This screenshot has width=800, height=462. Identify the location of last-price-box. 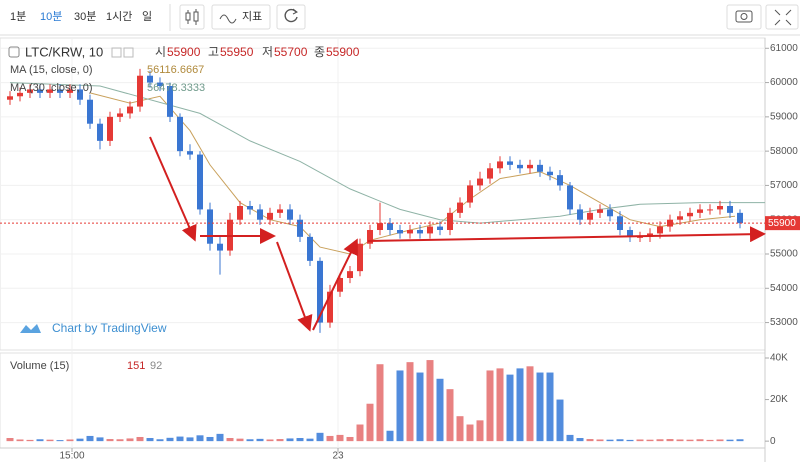
(782, 223).